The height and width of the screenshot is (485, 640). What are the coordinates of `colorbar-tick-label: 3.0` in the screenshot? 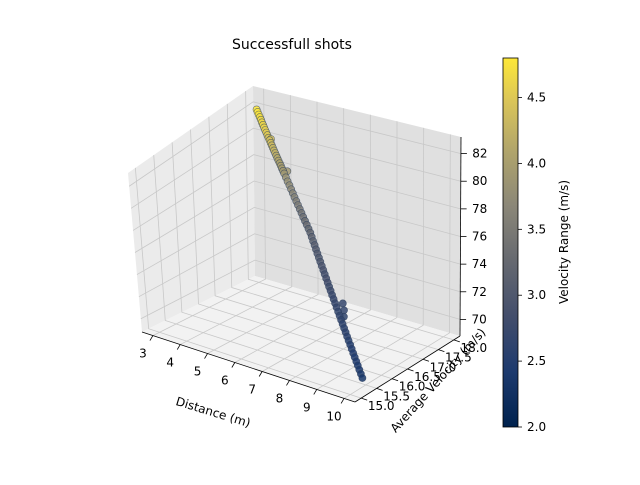 It's located at (536, 295).